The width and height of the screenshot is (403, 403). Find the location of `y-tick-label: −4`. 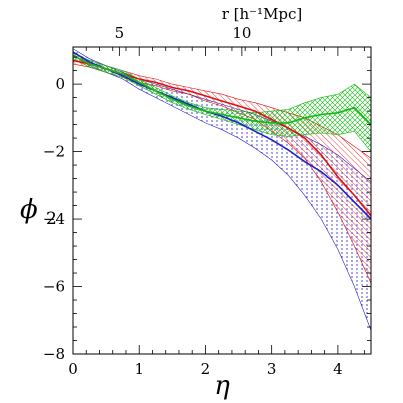

y-tick-label: −4 is located at coordinates (54, 219).